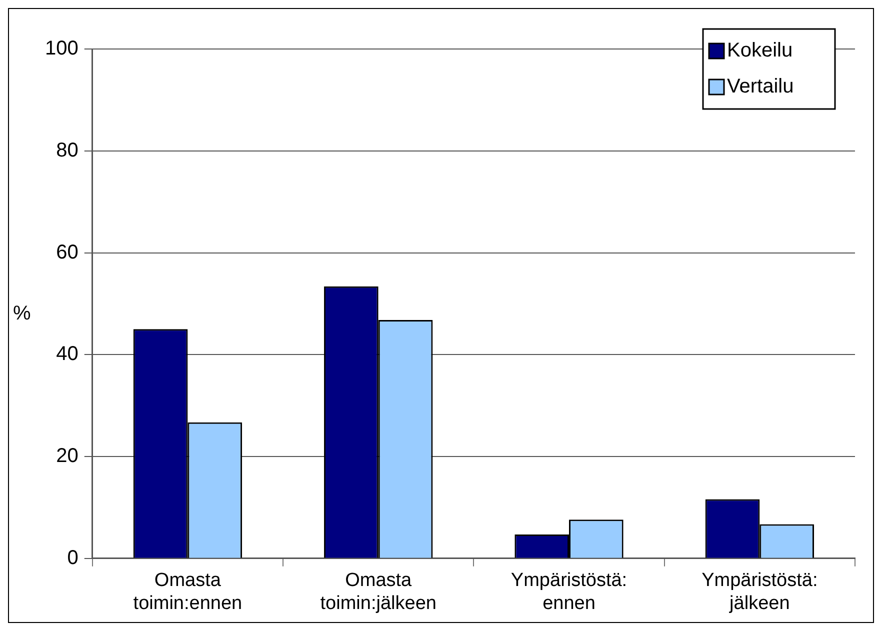 The height and width of the screenshot is (632, 883). What do you see at coordinates (760, 51) in the screenshot?
I see `legend-label: Kokeilu` at bounding box center [760, 51].